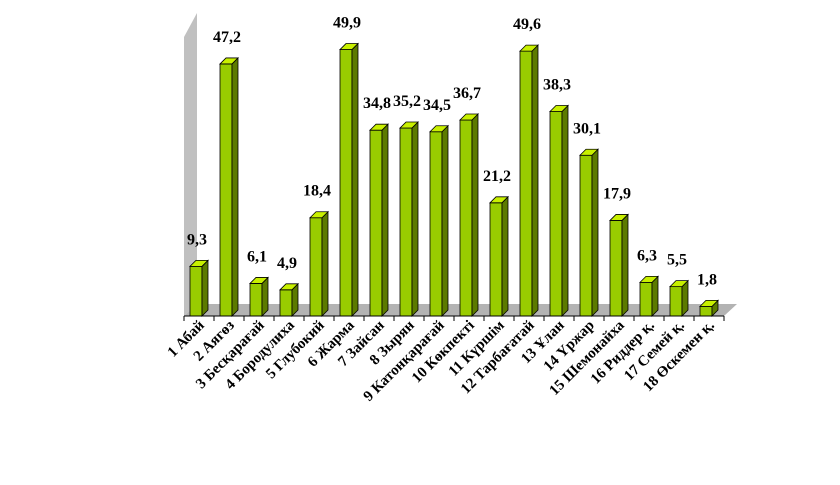 The width and height of the screenshot is (840, 485). I want to click on data-label: 36,7, so click(467, 93).